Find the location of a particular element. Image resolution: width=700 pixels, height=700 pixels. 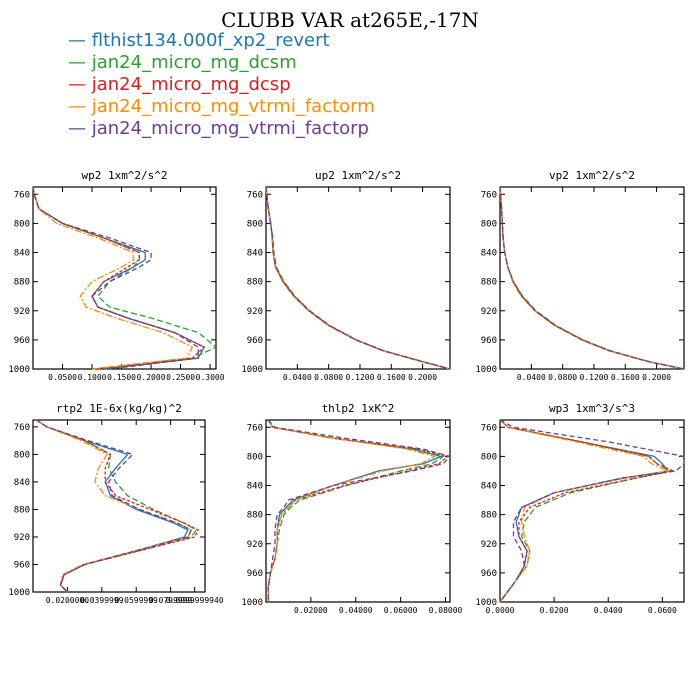

x-tick-label: 0.2500 is located at coordinates (180, 377).